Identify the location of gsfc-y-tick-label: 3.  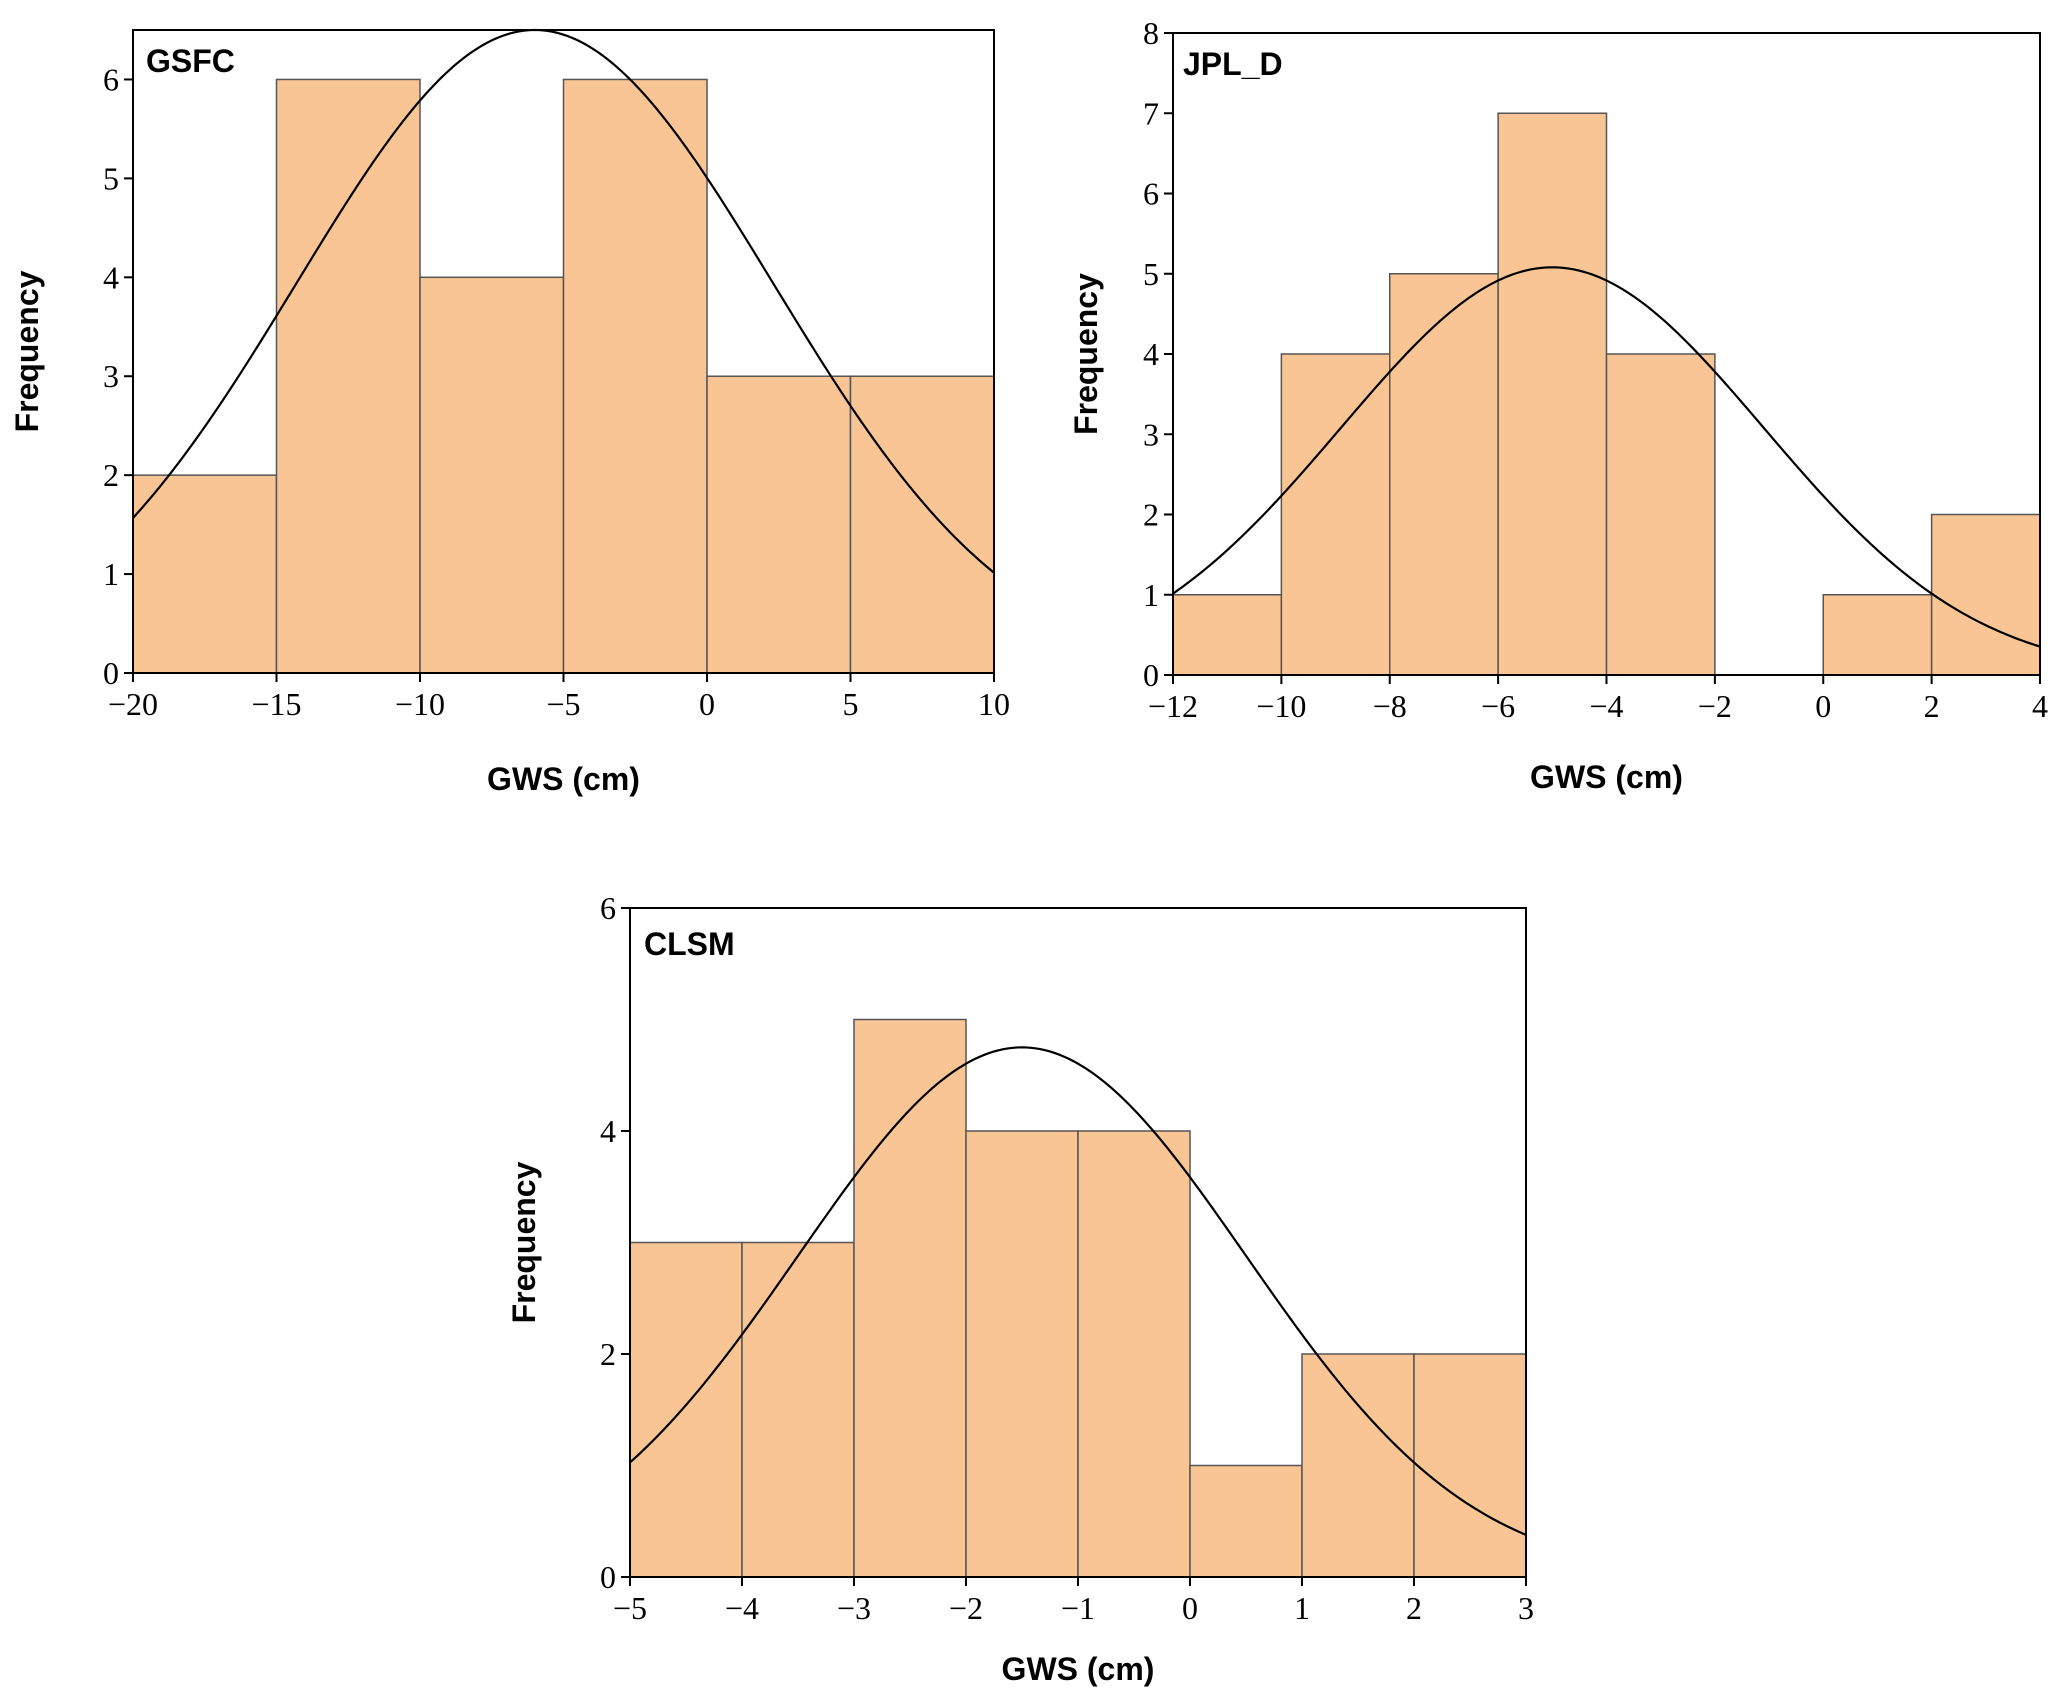
(111, 376).